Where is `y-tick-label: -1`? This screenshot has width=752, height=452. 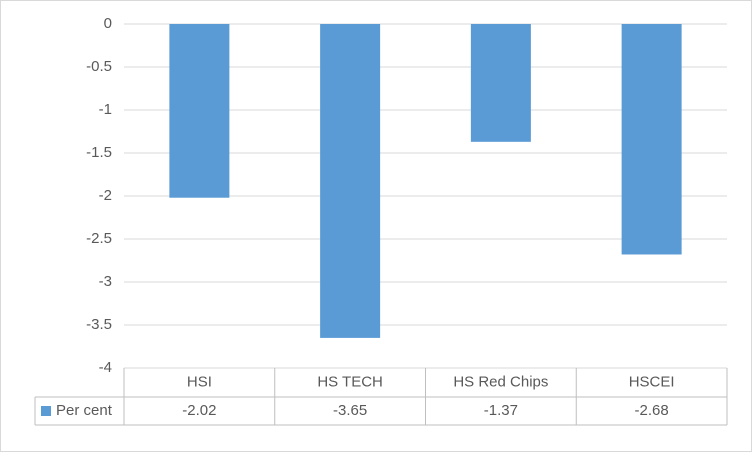 y-tick-label: -1 is located at coordinates (105, 109).